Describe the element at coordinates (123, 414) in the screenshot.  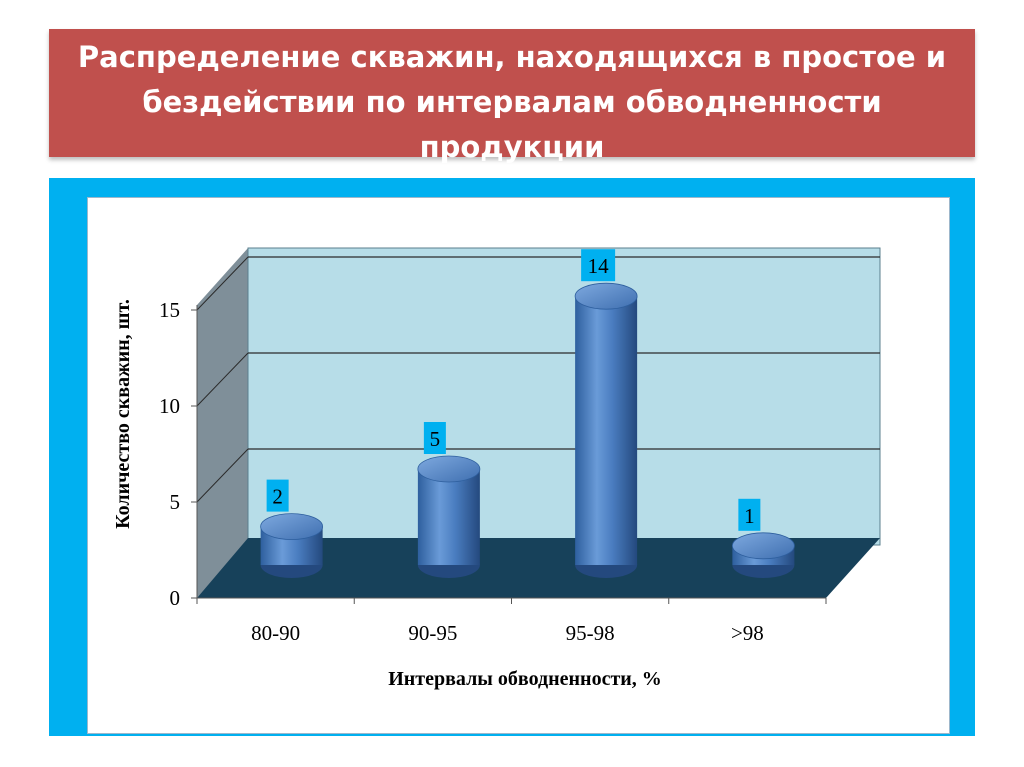
I see `y-axis-title: Количество скважин, шт.` at that location.